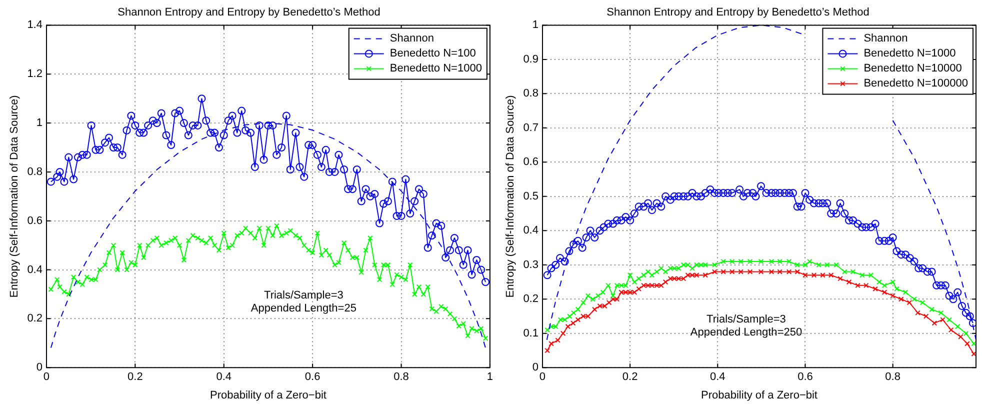  Describe the element at coordinates (746, 332) in the screenshot. I see `annotation: Appended Length=250` at that location.